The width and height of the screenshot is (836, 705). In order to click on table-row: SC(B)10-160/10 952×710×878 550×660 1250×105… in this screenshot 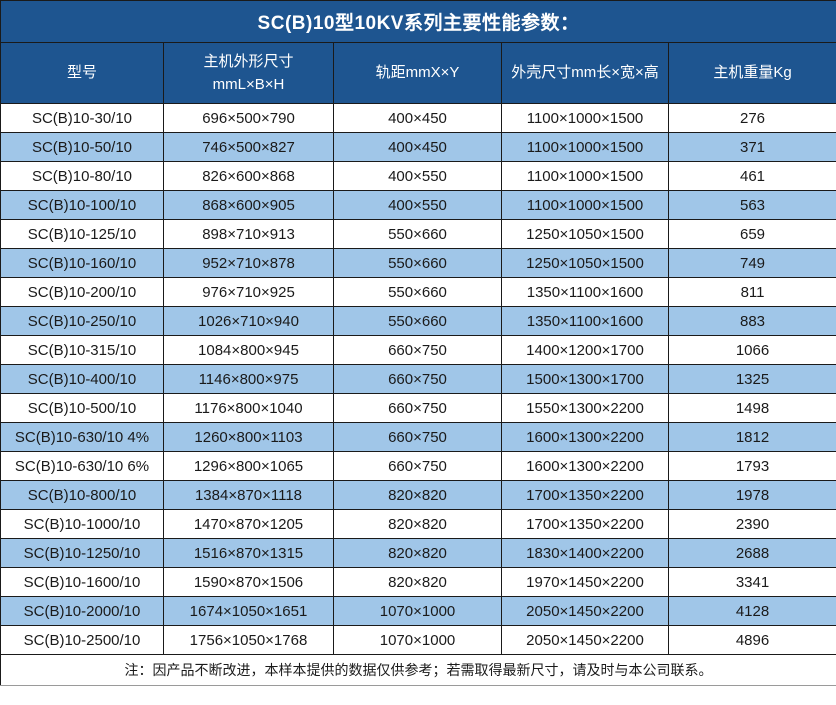, I will do `click(418, 263)`.